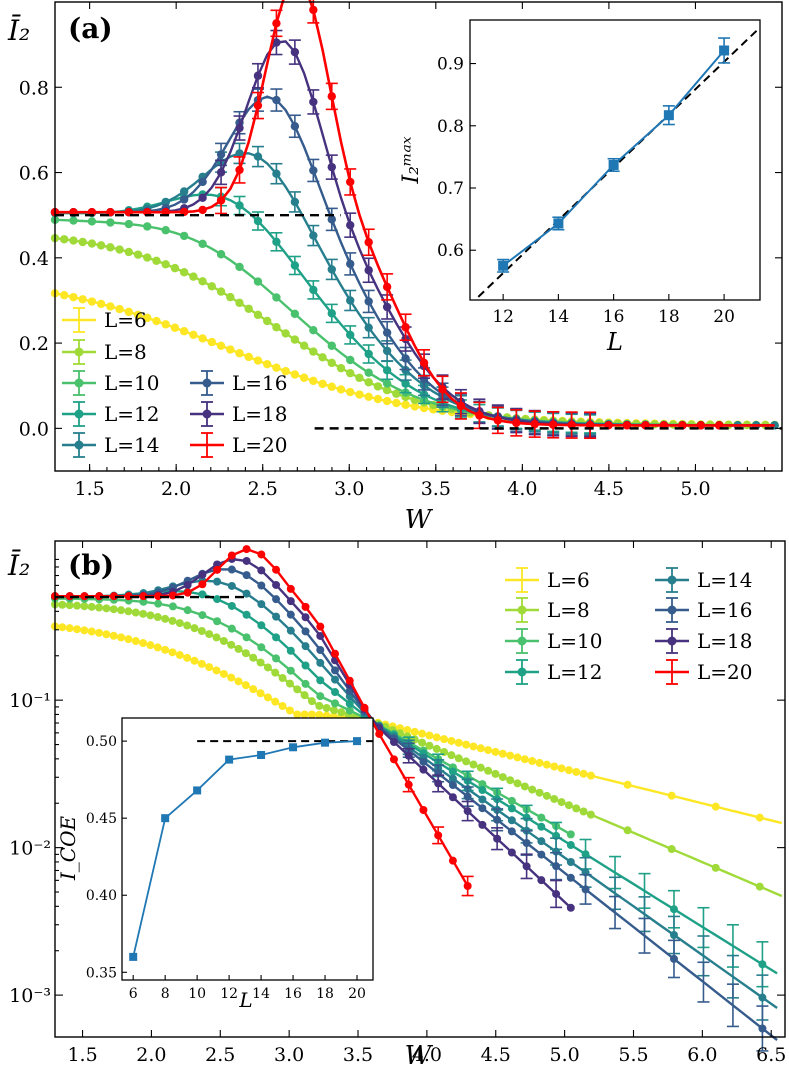 The image size is (789, 1070). What do you see at coordinates (101, 742) in the screenshot?
I see `inset-b-y-tick-label: 0.50` at bounding box center [101, 742].